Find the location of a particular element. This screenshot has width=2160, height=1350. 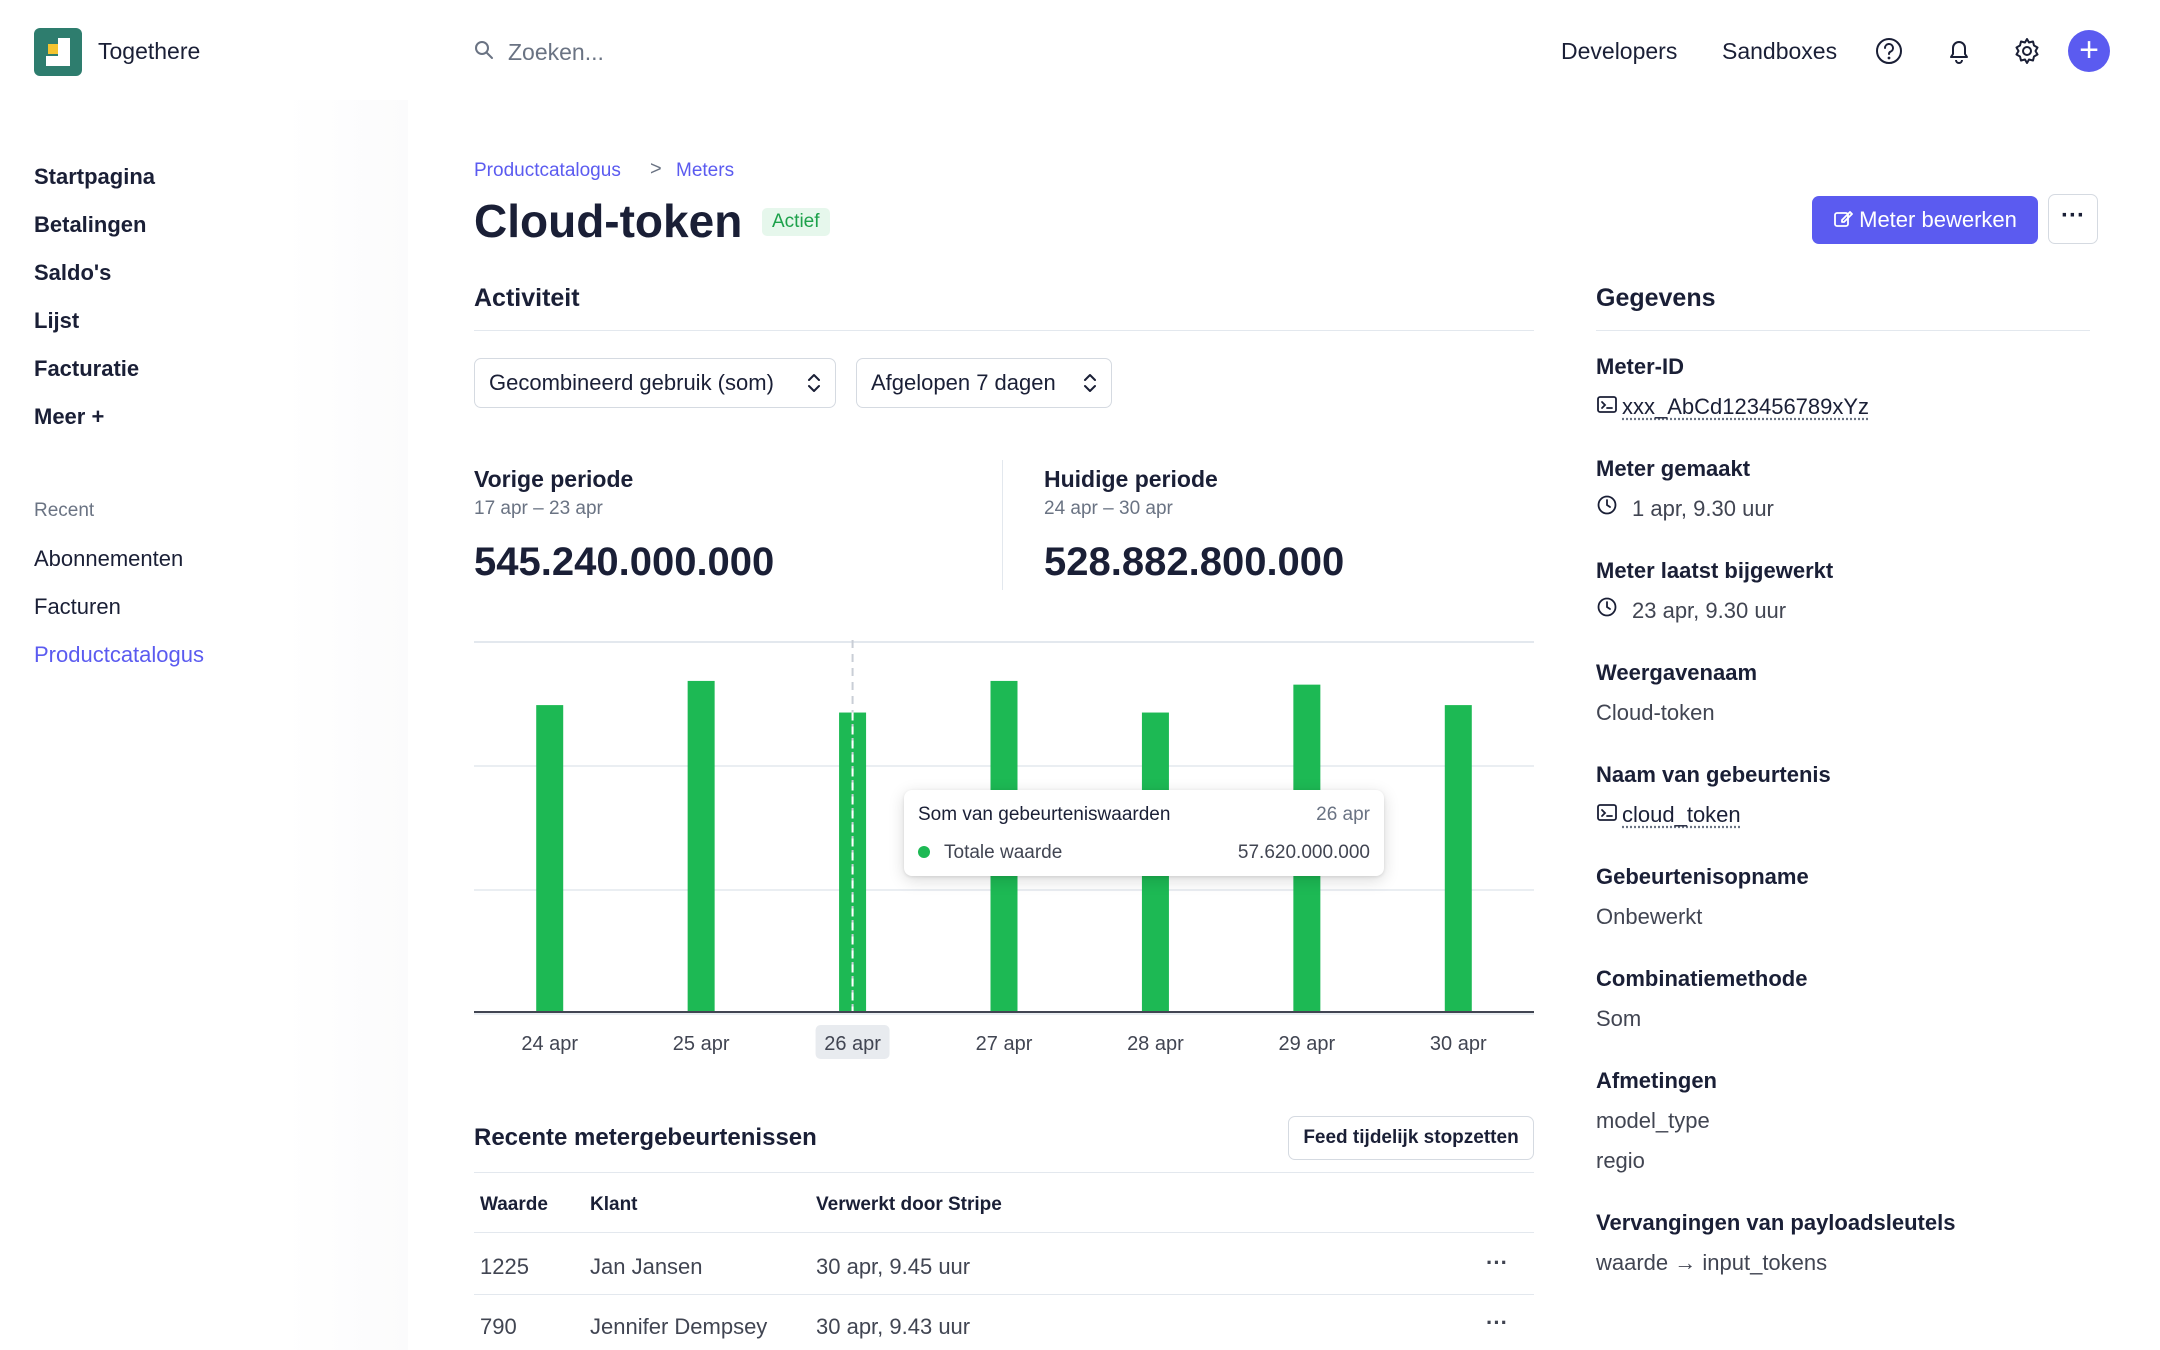

display-name-label: Weergavenaam is located at coordinates (1677, 672).